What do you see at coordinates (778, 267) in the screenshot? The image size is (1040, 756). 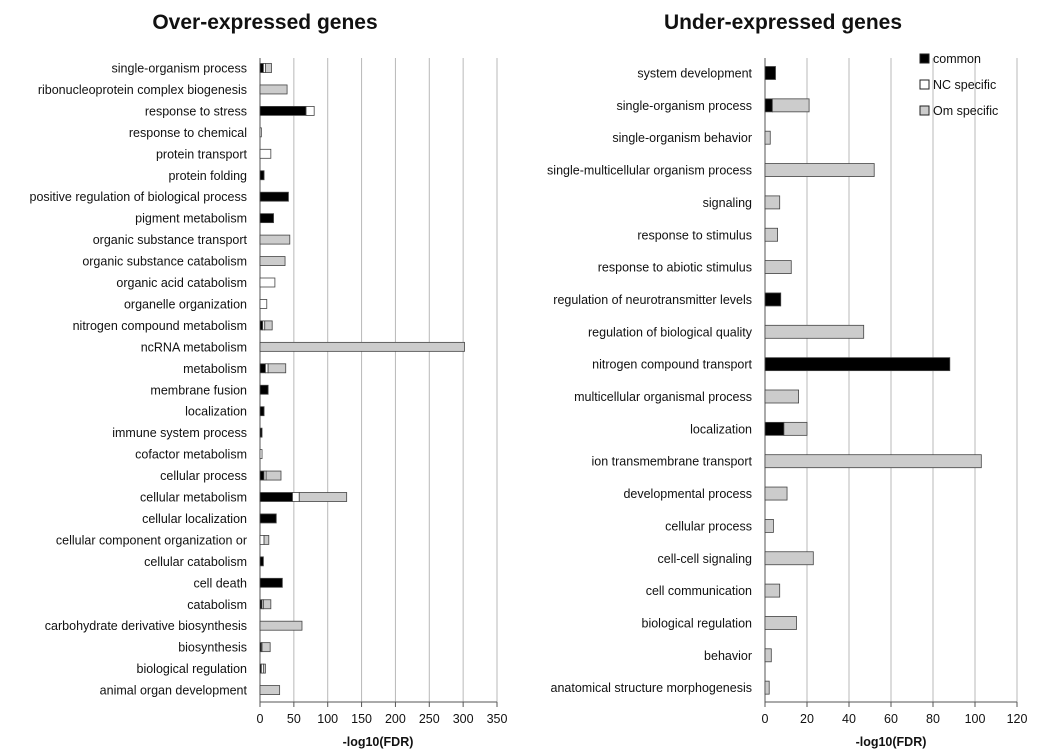 I see `under-bar-om_specific-response-to-abiotic-stimulus` at bounding box center [778, 267].